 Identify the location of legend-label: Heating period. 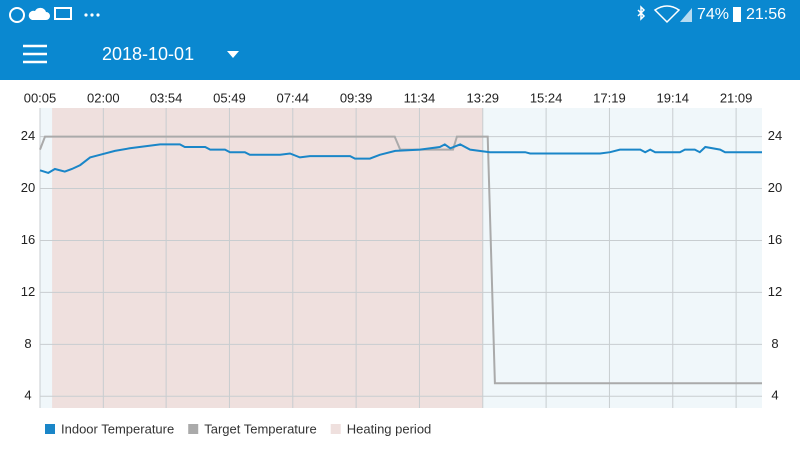
(389, 428).